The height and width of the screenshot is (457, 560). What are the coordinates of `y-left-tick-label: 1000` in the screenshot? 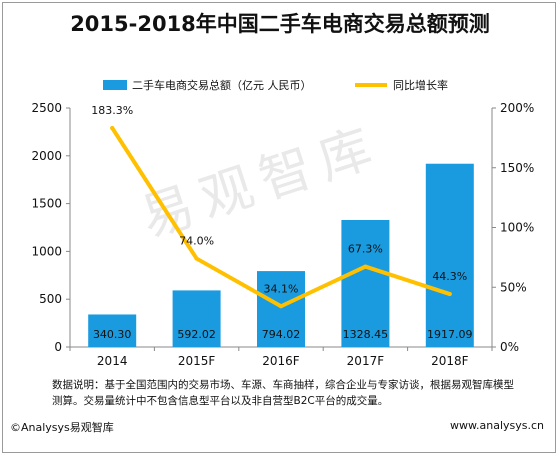 It's located at (46, 251).